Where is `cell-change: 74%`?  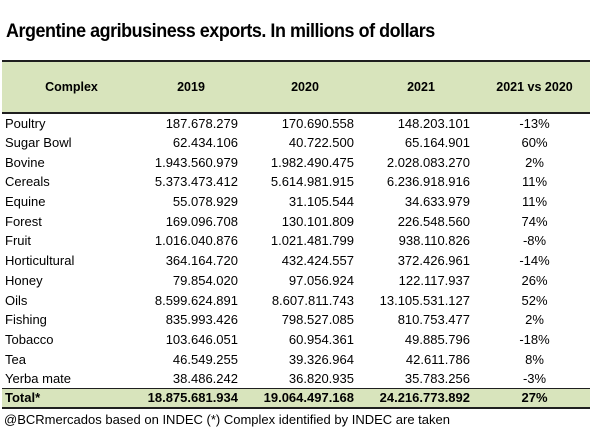 cell-change: 74% is located at coordinates (534, 221).